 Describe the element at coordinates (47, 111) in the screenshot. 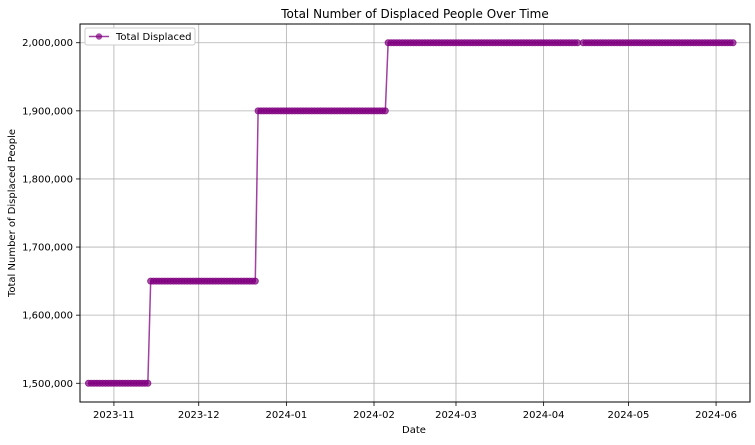

I see `y-tick-label: 1,900,000` at that location.